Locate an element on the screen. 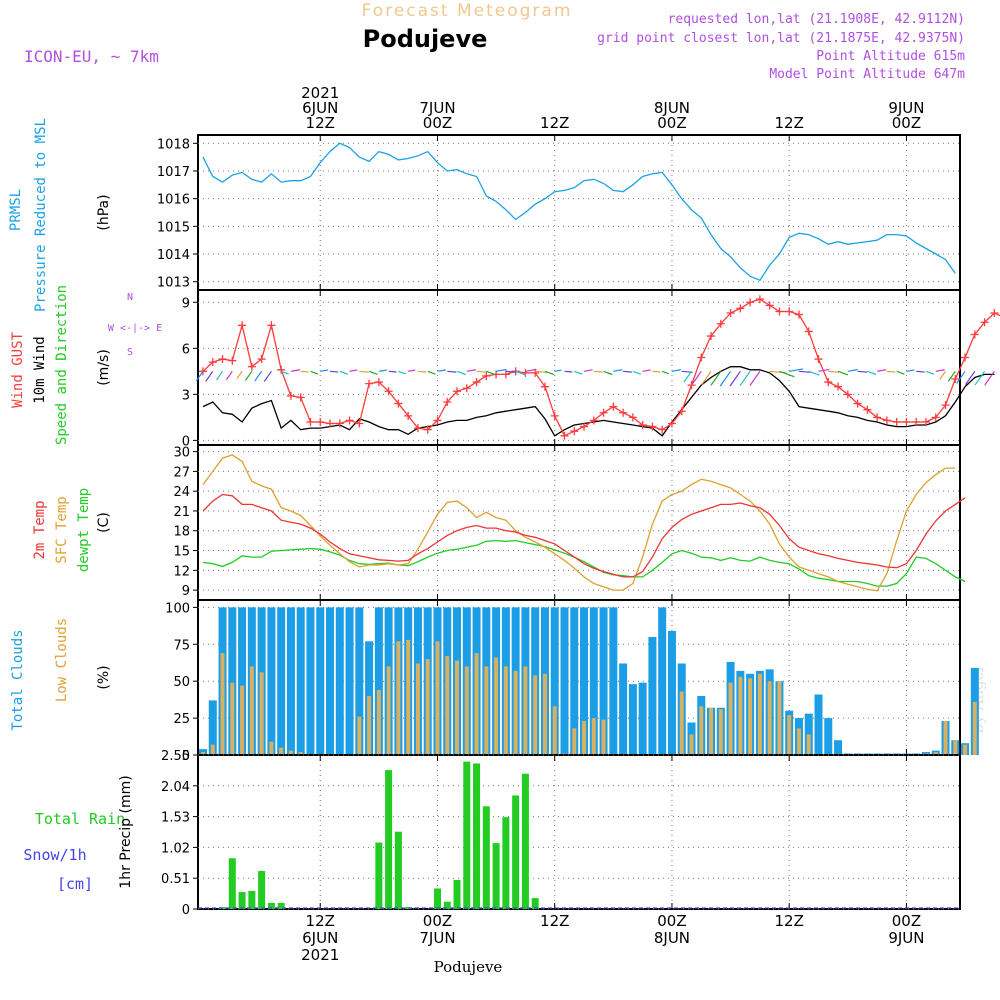  y-tick-label: 9 is located at coordinates (186, 303).